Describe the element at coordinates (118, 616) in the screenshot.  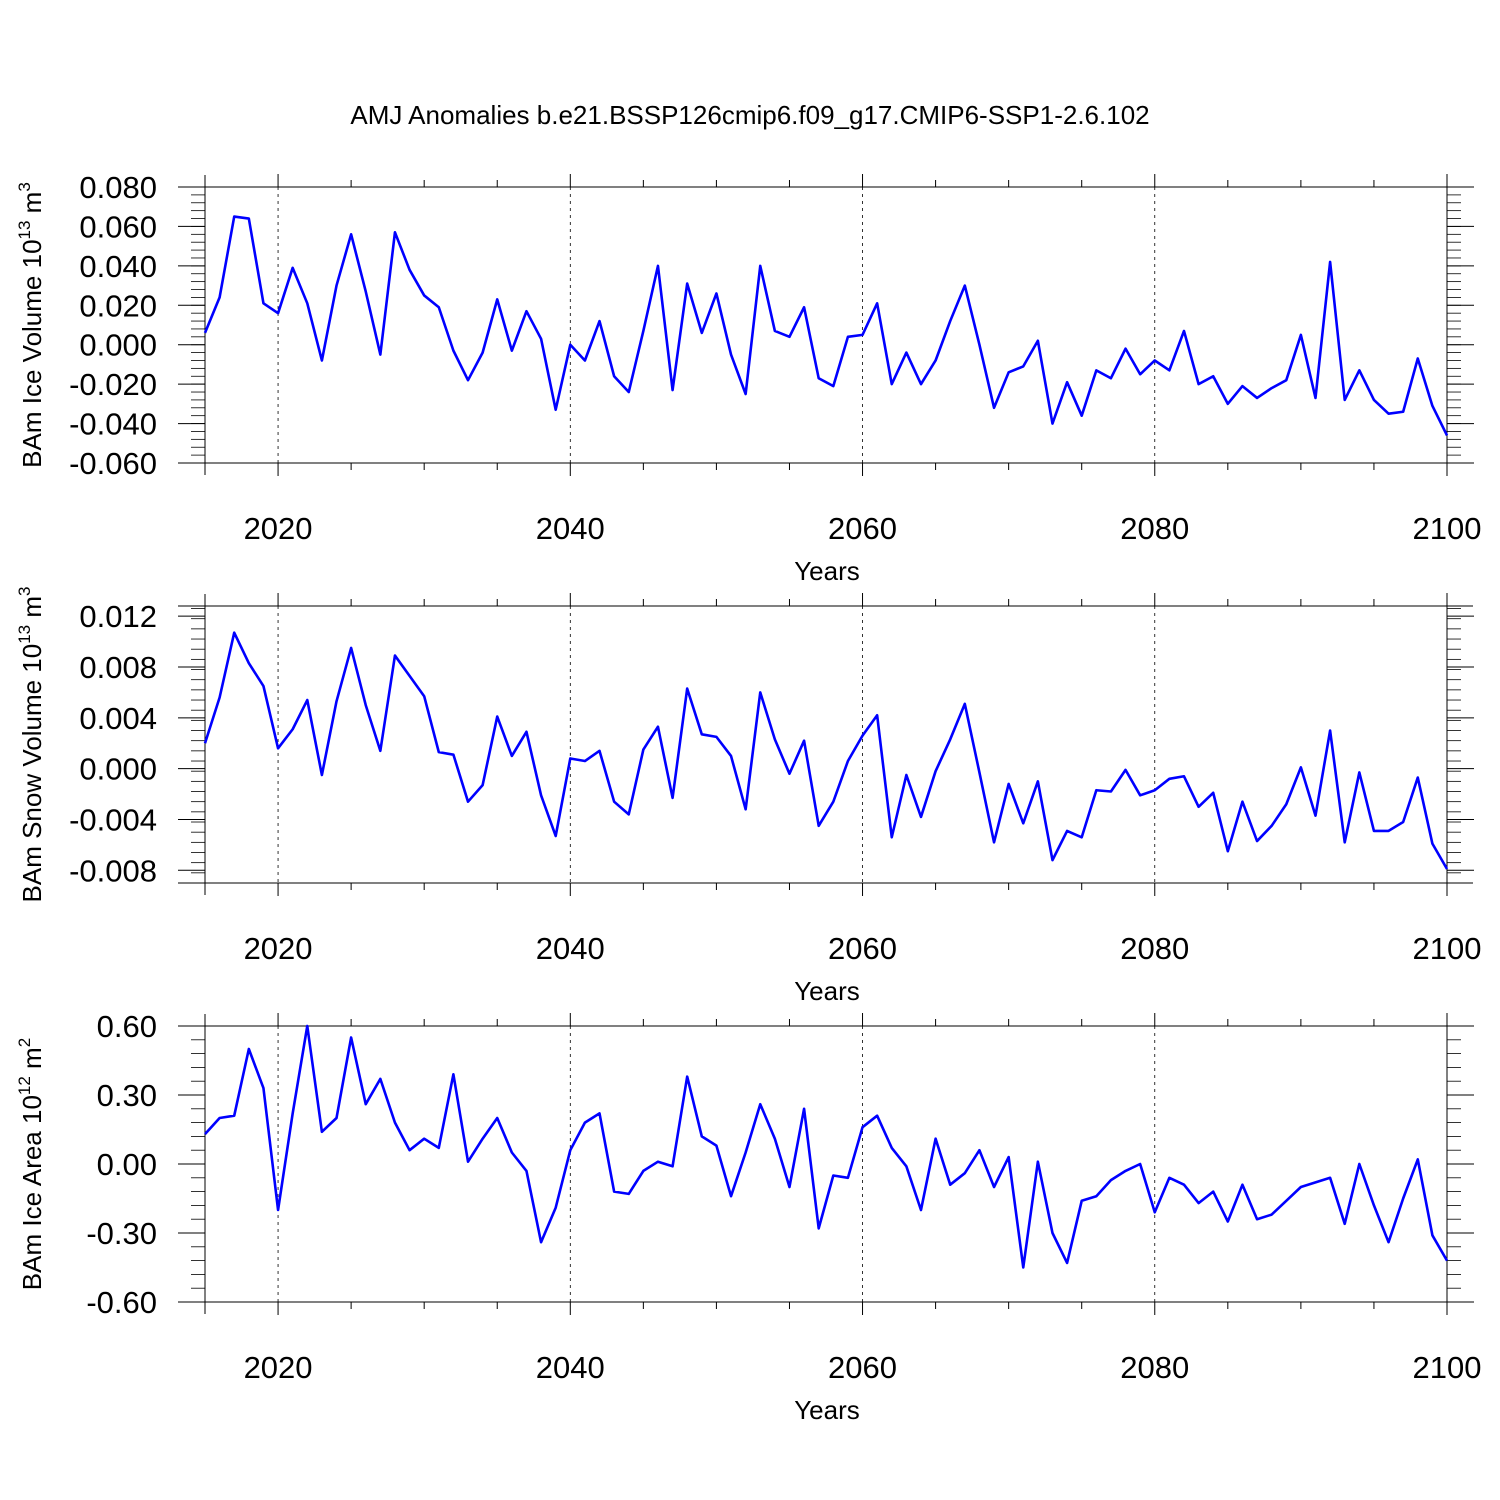
I see `y-tick-label: 0.012` at that location.